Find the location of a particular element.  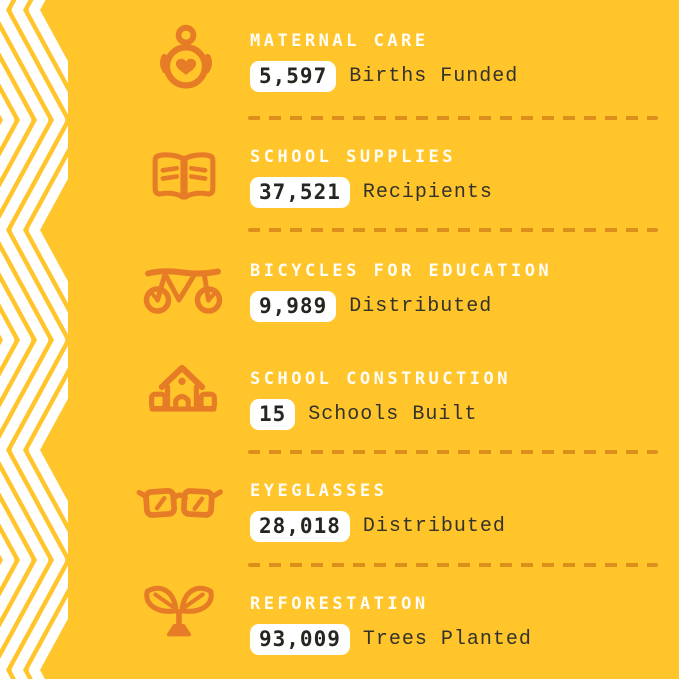

section-title: SCHOOL CONSTRUCTION is located at coordinates (380, 379).